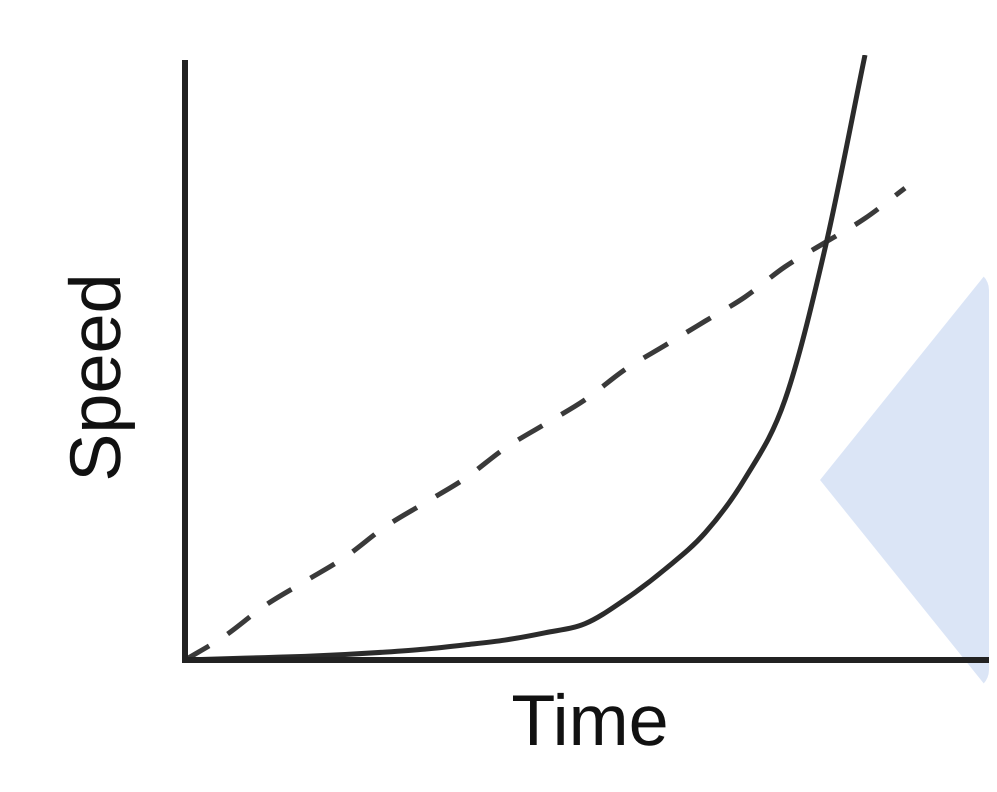 The image size is (997, 792). What do you see at coordinates (96, 377) in the screenshot?
I see `y-axis-title: Speed` at bounding box center [96, 377].